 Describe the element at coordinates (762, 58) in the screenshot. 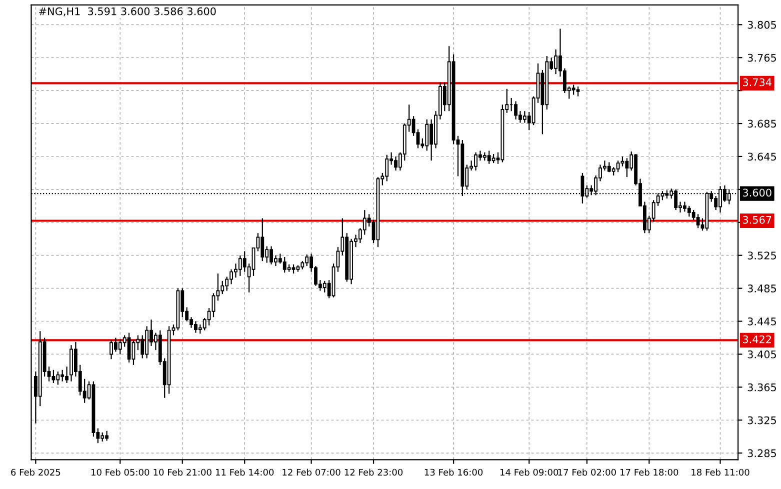

I see `y-tick-label: 3.765` at that location.